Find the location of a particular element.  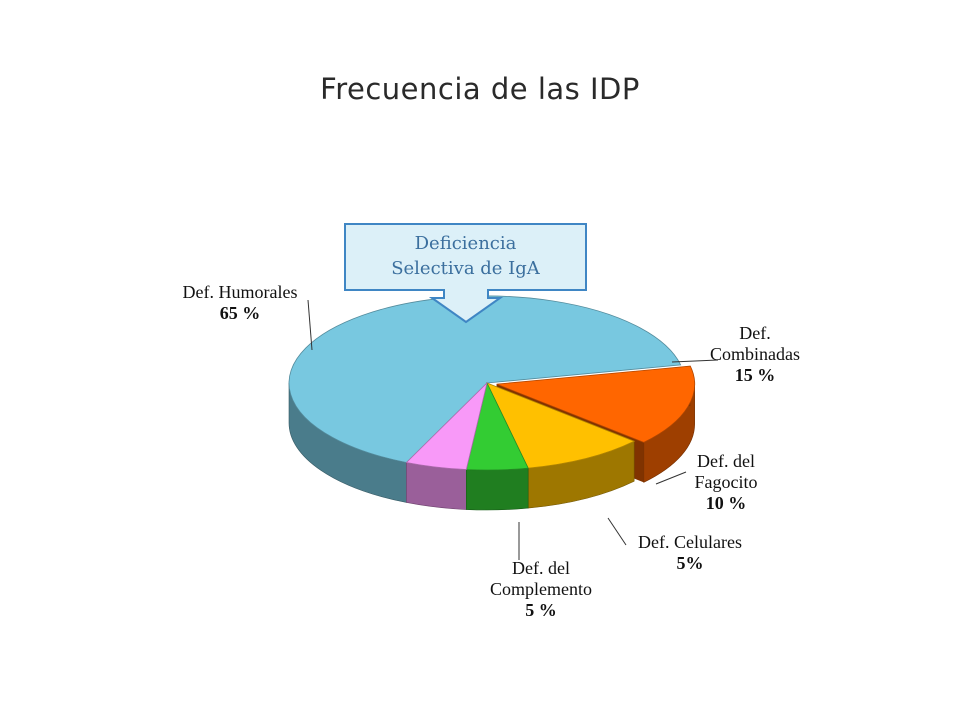

slice-name-4-1: Complemento is located at coordinates (541, 589).